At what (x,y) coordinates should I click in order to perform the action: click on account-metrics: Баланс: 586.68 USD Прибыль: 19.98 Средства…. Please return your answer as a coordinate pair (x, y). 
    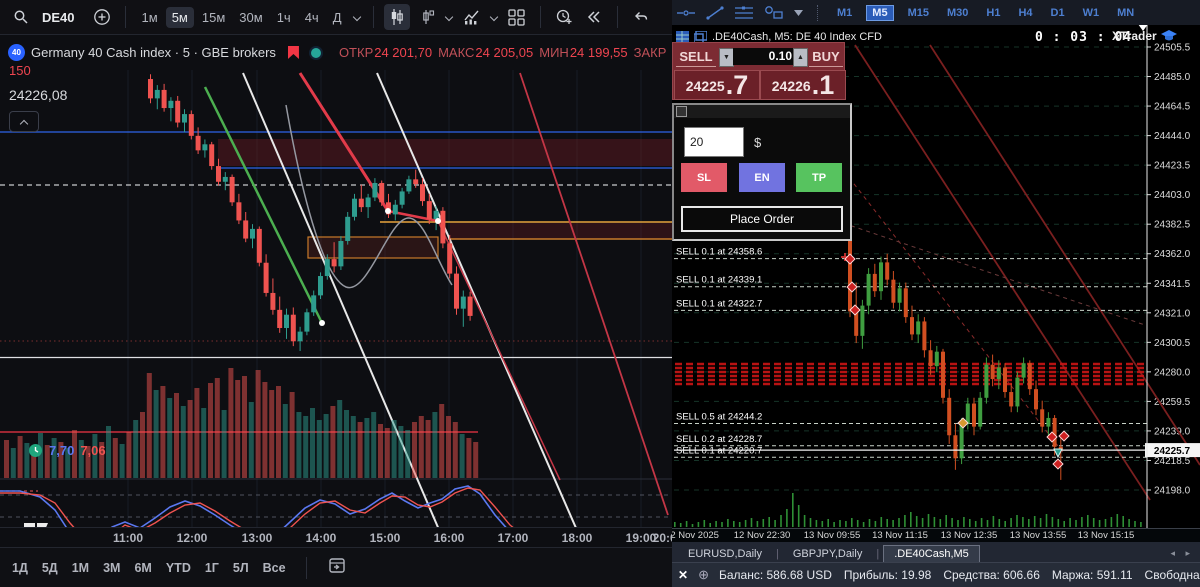
    Looking at the image, I should click on (959, 575).